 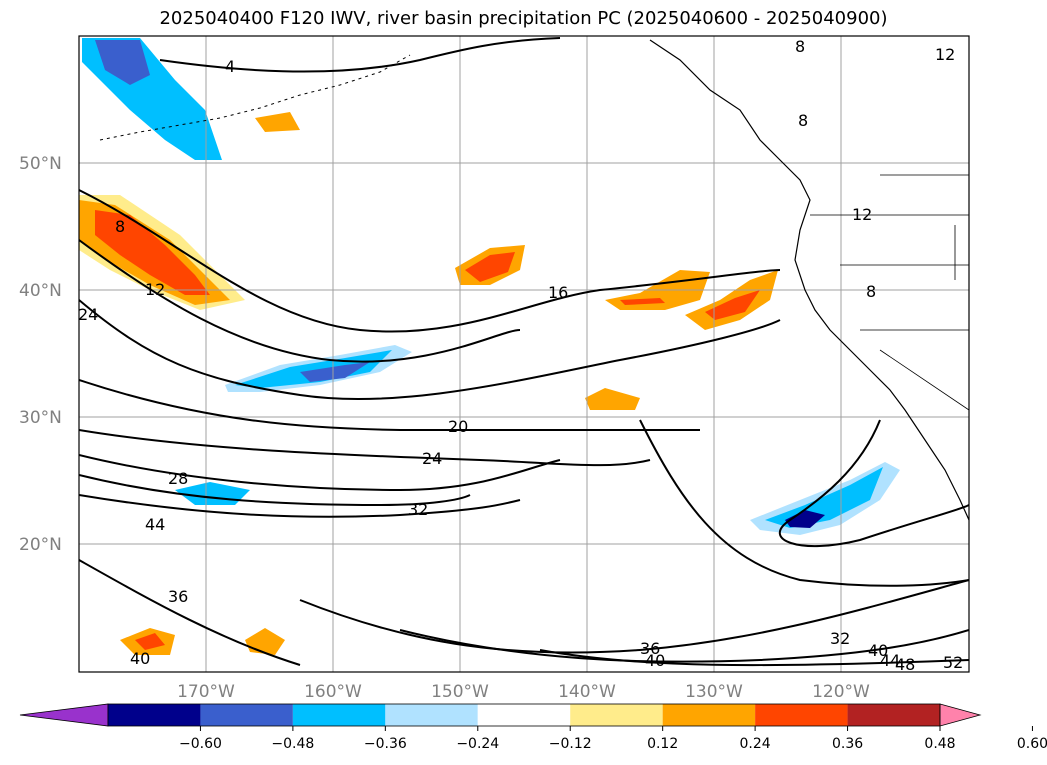 What do you see at coordinates (889, 292) in the screenshot?
I see `state-borders` at bounding box center [889, 292].